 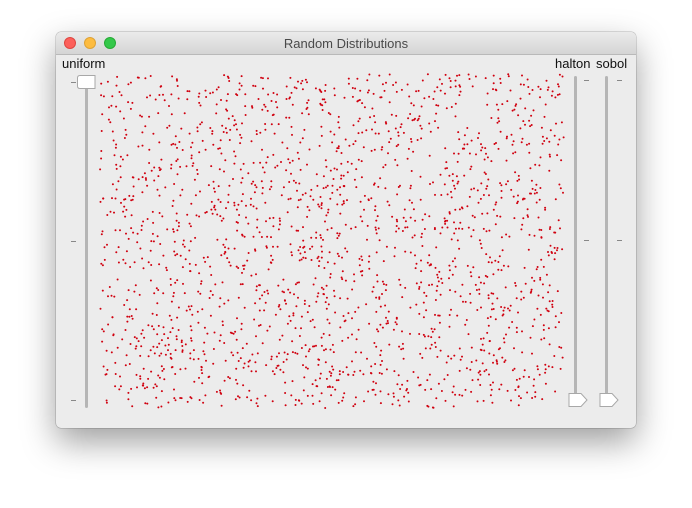 What do you see at coordinates (86, 82) in the screenshot?
I see `uniform-slider-knob` at bounding box center [86, 82].